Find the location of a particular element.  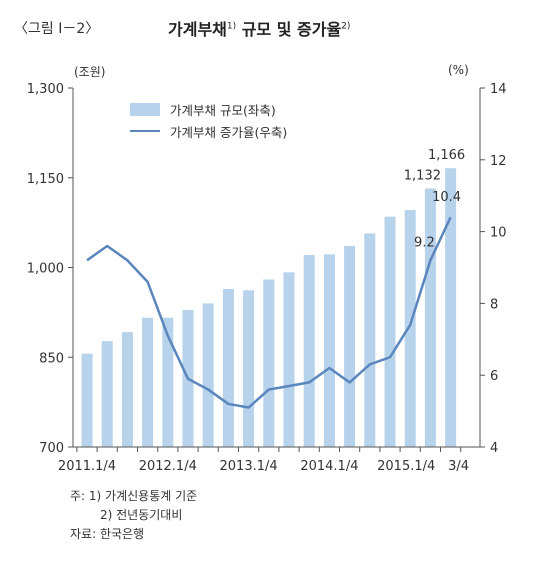

source-note: 자료: 한국은행 is located at coordinates (107, 534).